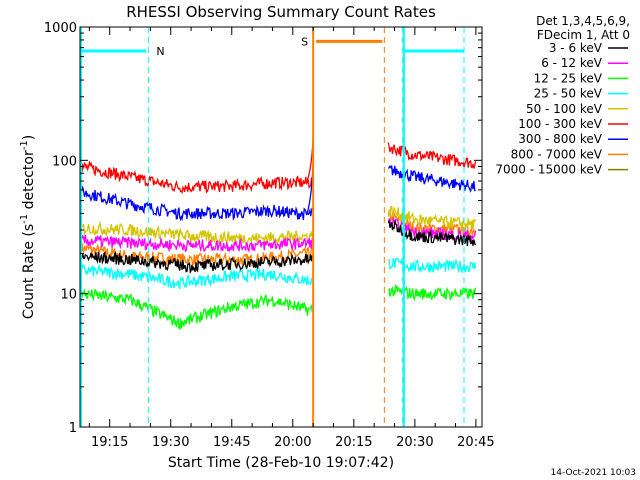 Image resolution: width=640 pixels, height=480 pixels. What do you see at coordinates (576, 48) in the screenshot?
I see `legend-label: 3 - 6 keV` at bounding box center [576, 48].